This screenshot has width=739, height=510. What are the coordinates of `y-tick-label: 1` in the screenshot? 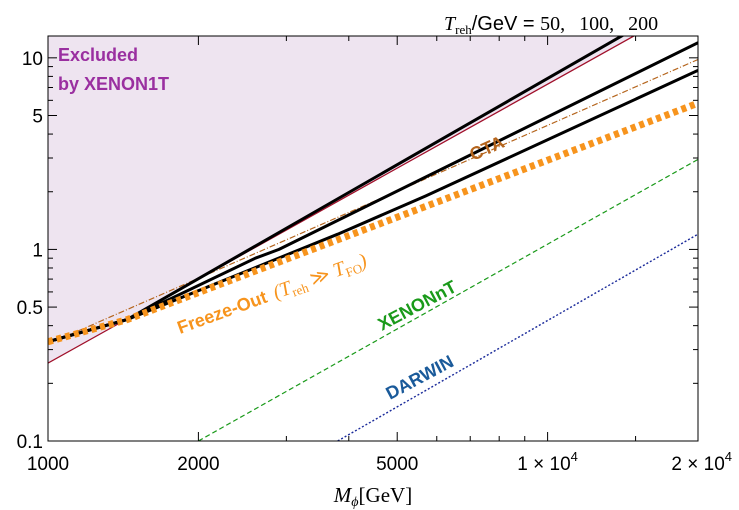 It's located at (37, 250).